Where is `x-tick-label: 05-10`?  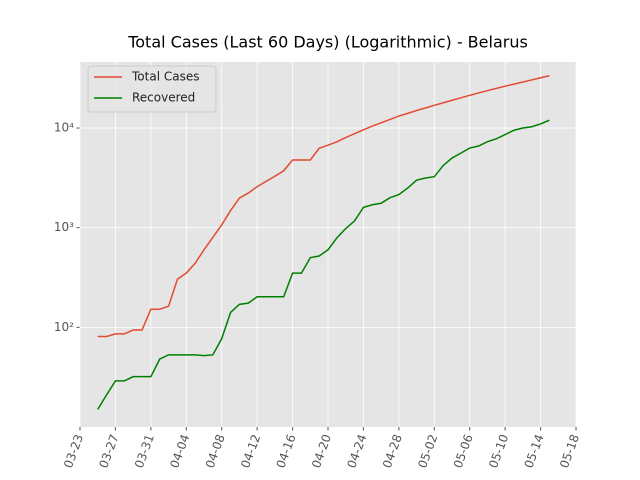 x-tick-label: 05-10 is located at coordinates (498, 451).